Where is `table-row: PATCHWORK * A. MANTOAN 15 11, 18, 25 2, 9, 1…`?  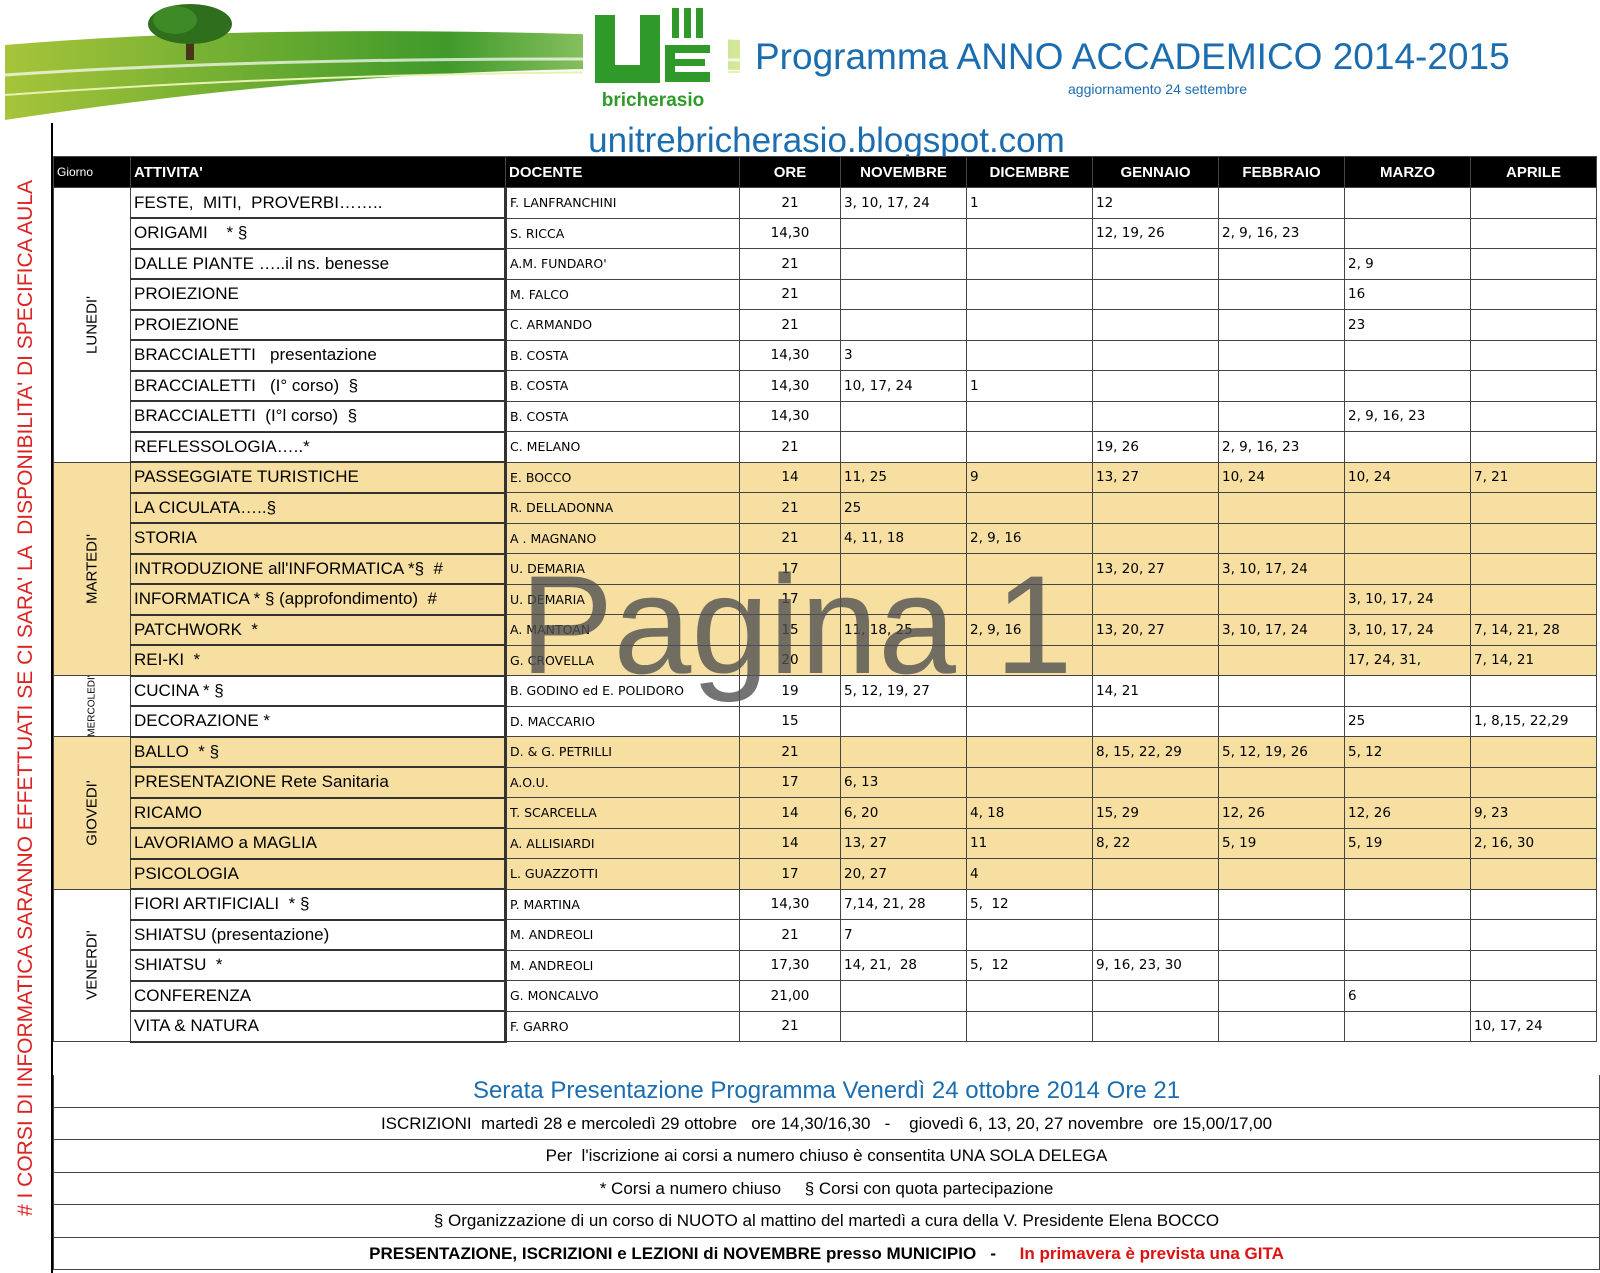 table-row: PATCHWORK * A. MANTOAN 15 11, 18, 25 2, 9, 1… is located at coordinates (825, 630).